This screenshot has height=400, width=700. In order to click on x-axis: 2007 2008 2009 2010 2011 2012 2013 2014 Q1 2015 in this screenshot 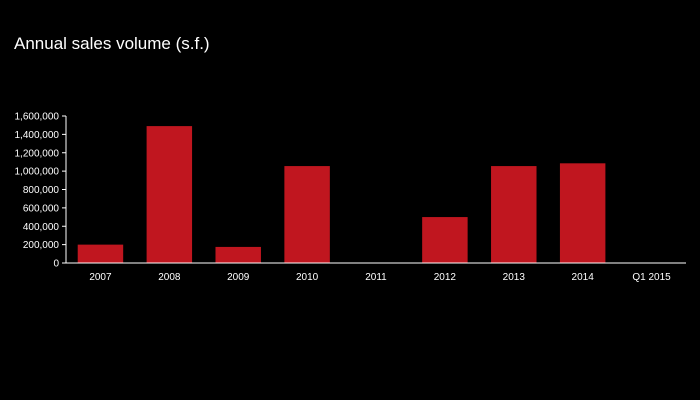, I will do `click(376, 272)`.